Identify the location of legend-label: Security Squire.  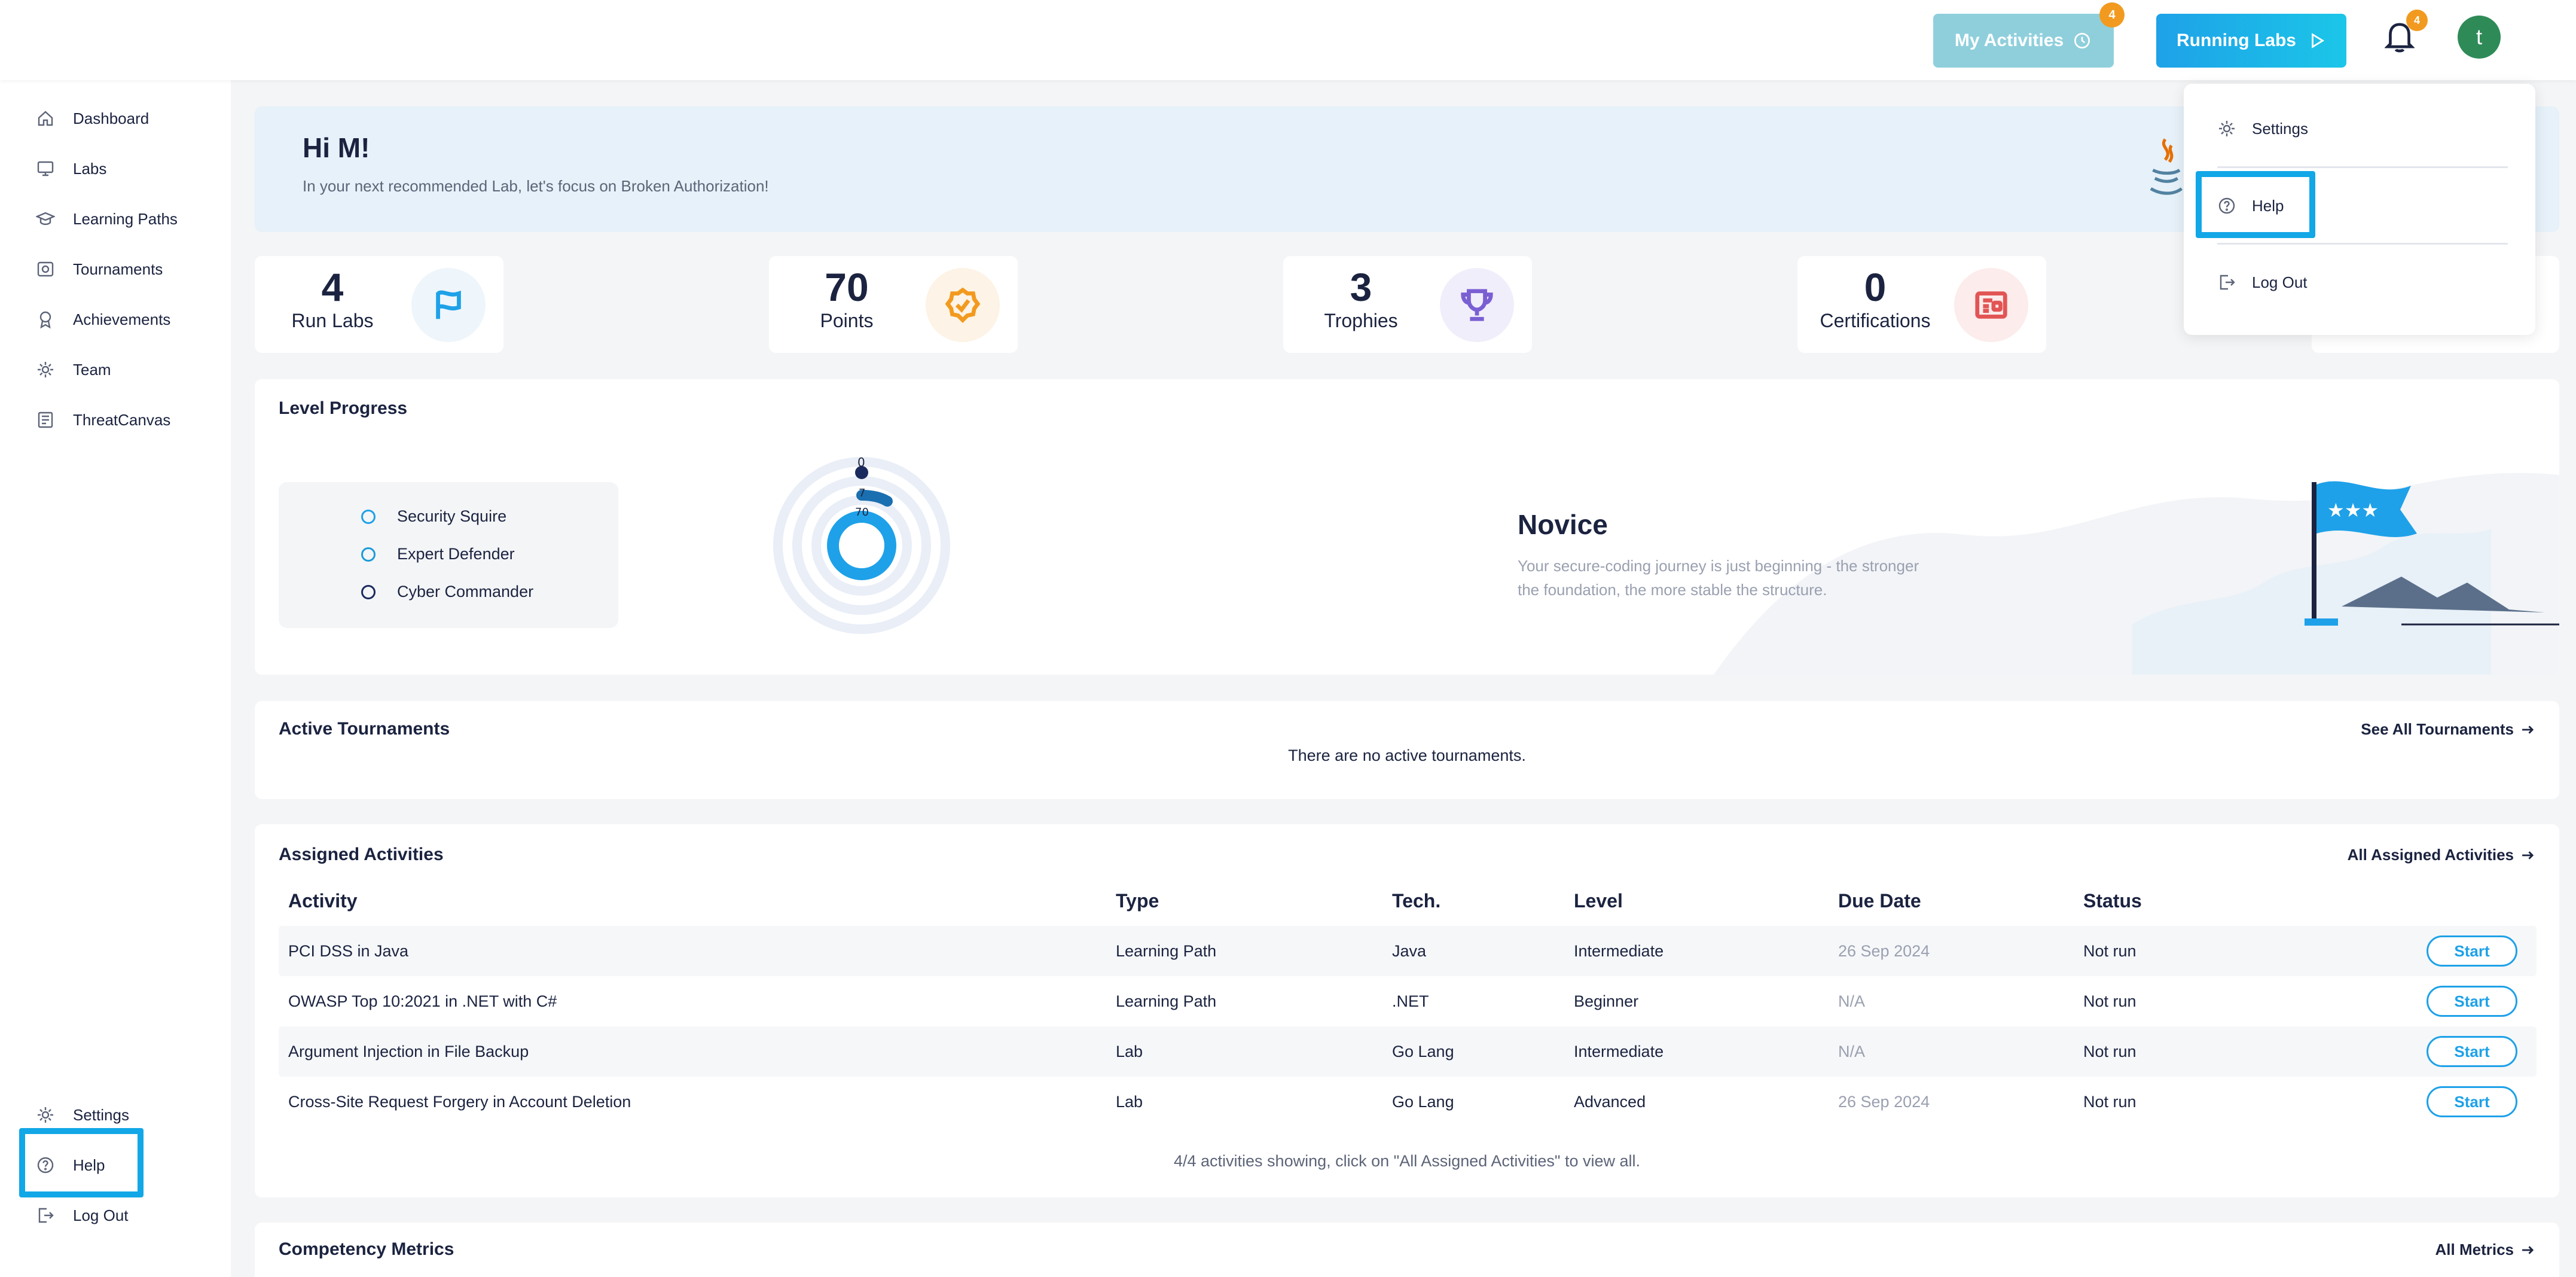
(452, 516).